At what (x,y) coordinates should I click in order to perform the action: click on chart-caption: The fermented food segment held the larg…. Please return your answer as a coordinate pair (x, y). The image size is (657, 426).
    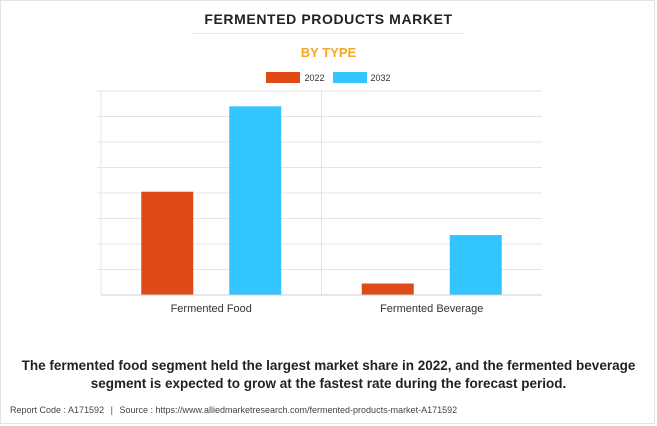
    Looking at the image, I should click on (328, 374).